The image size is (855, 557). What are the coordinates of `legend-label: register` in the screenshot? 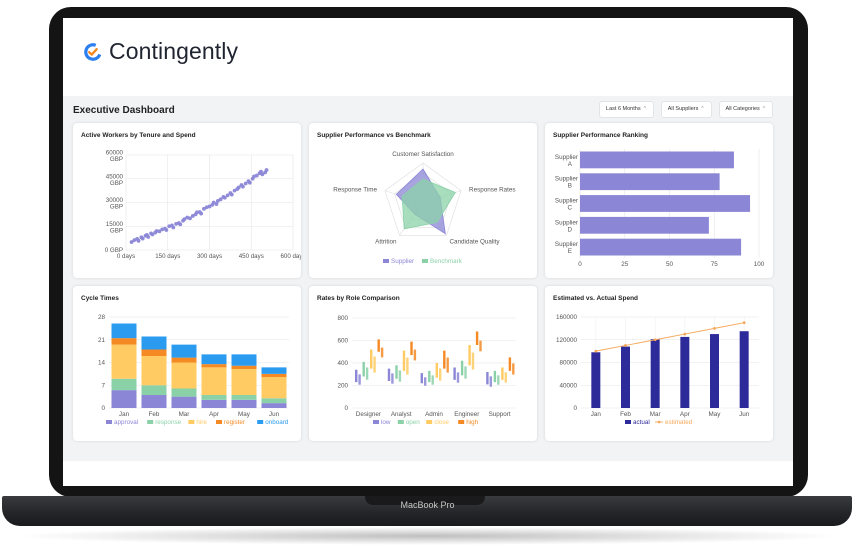 It's located at (234, 422).